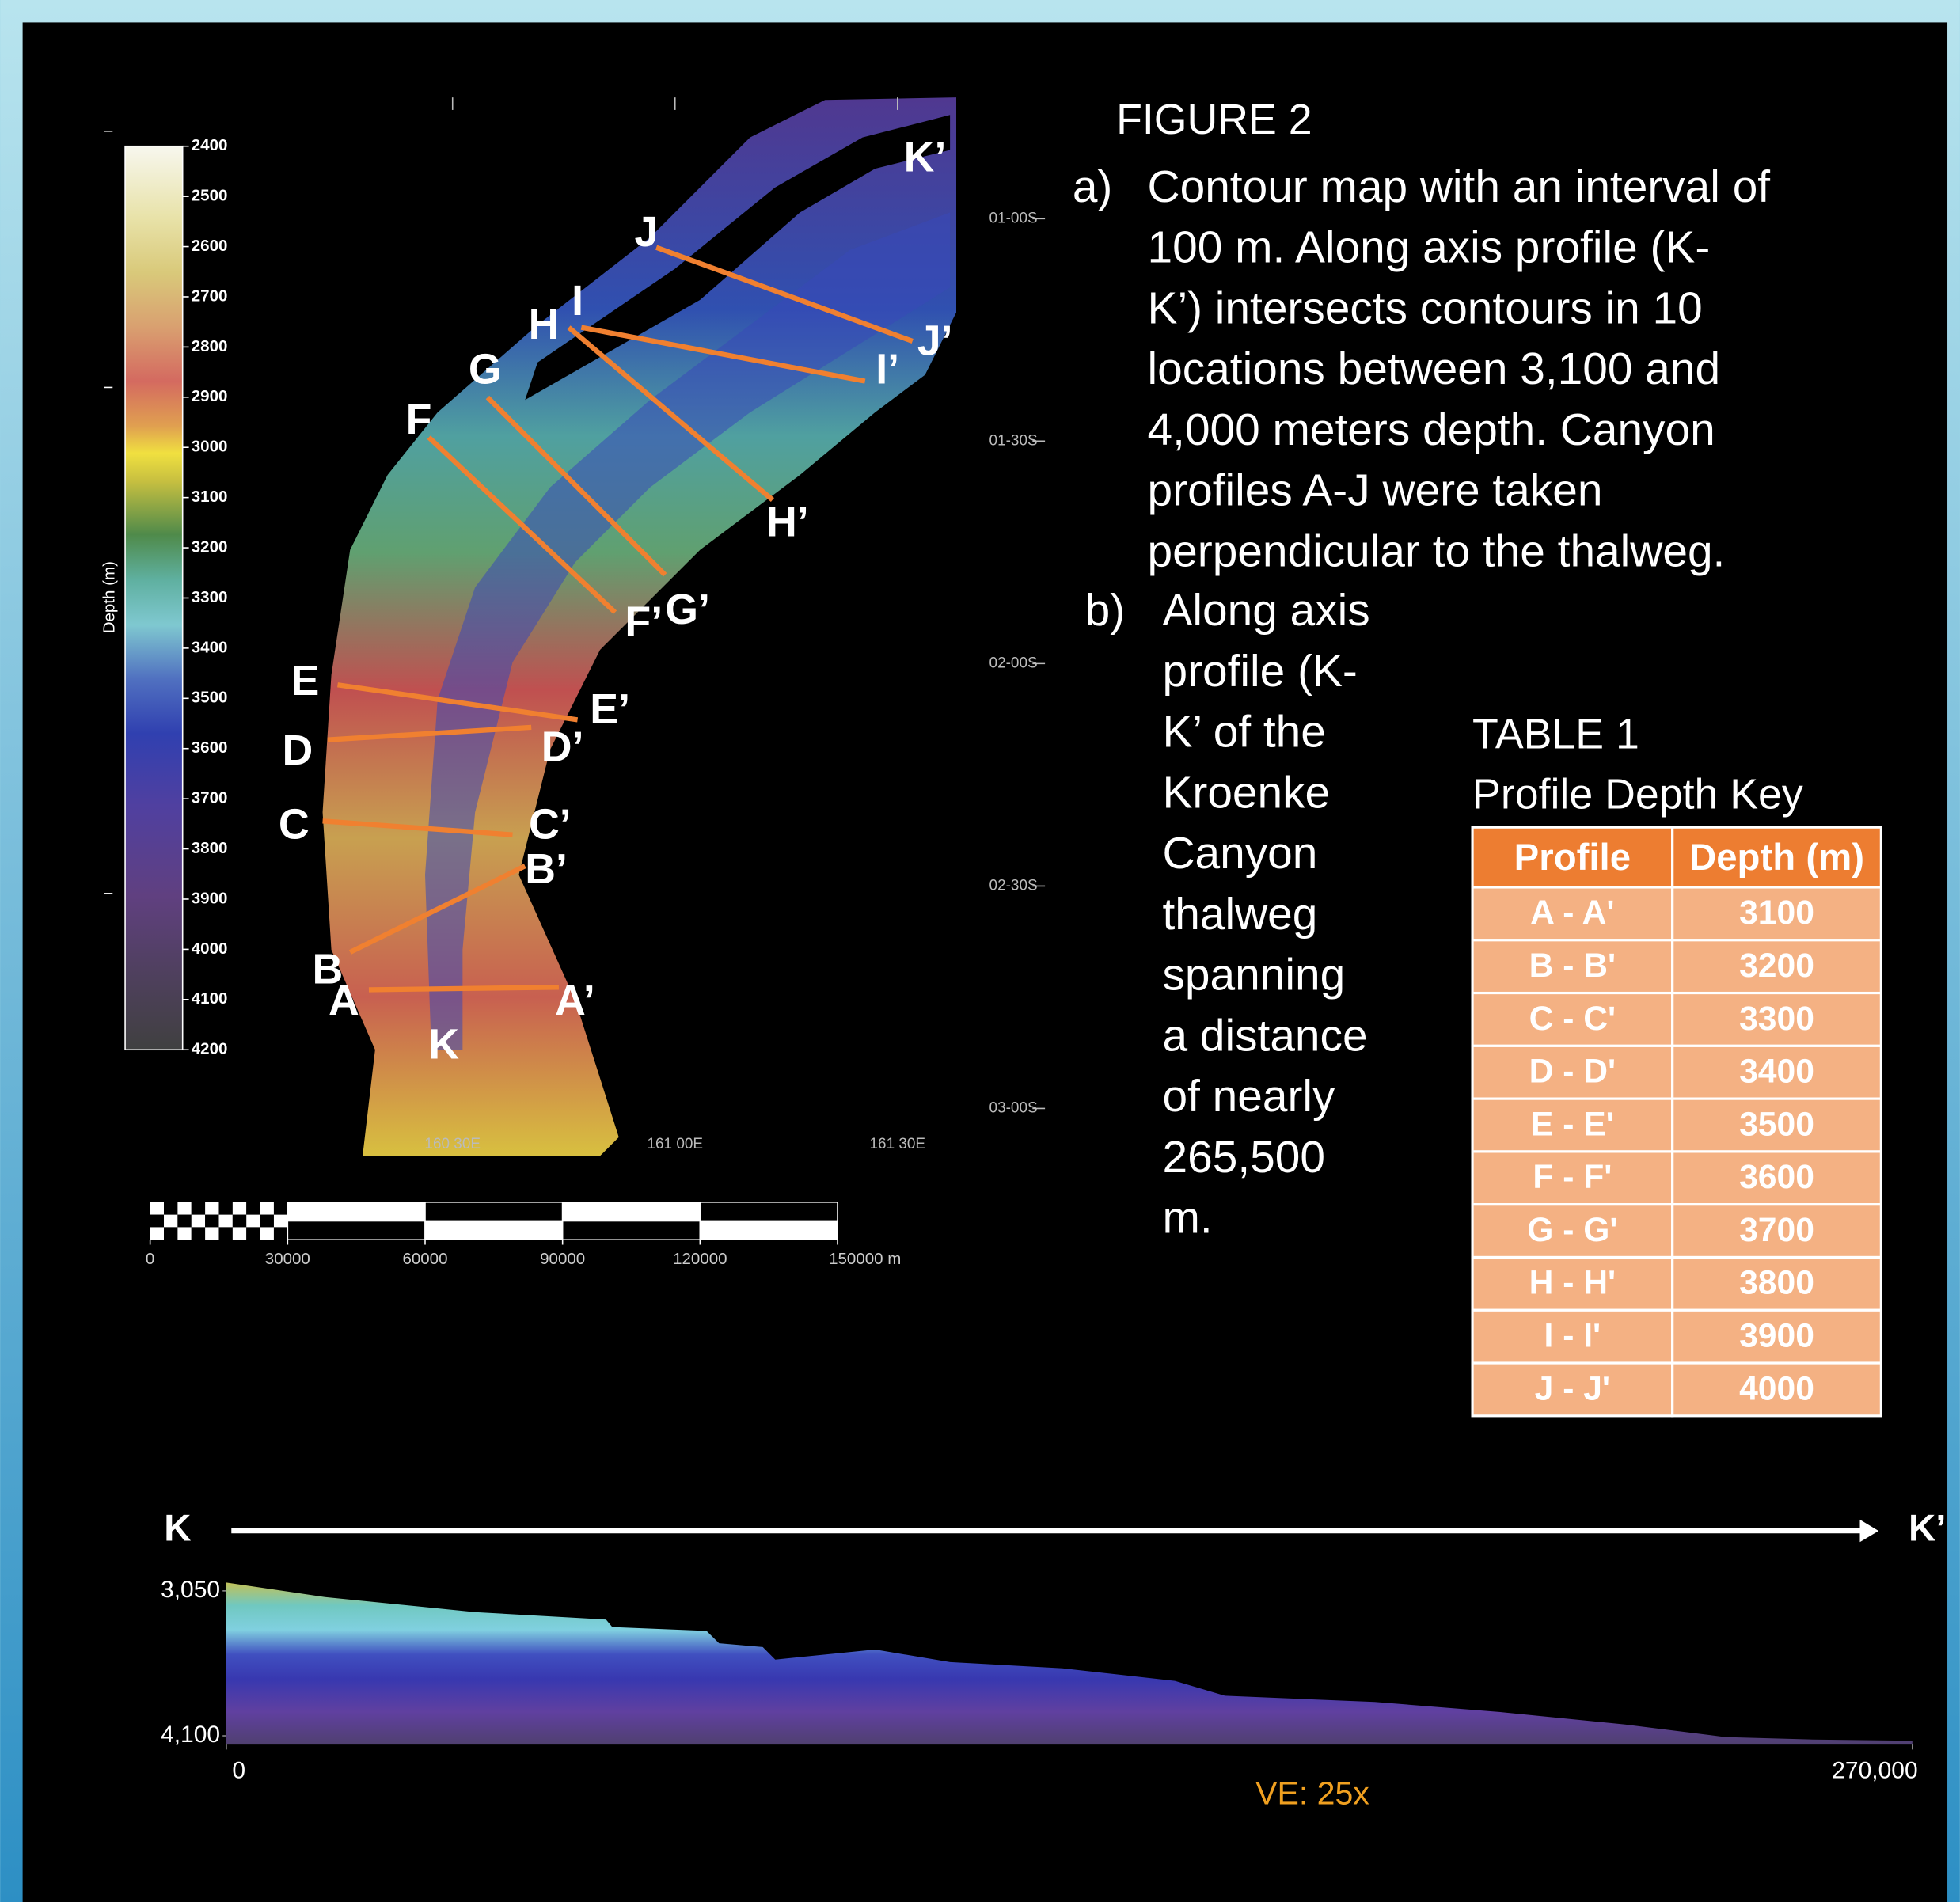 The height and width of the screenshot is (1902, 1960). Describe the element at coordinates (898, 1144) in the screenshot. I see `longitude-label: 161 30E` at that location.